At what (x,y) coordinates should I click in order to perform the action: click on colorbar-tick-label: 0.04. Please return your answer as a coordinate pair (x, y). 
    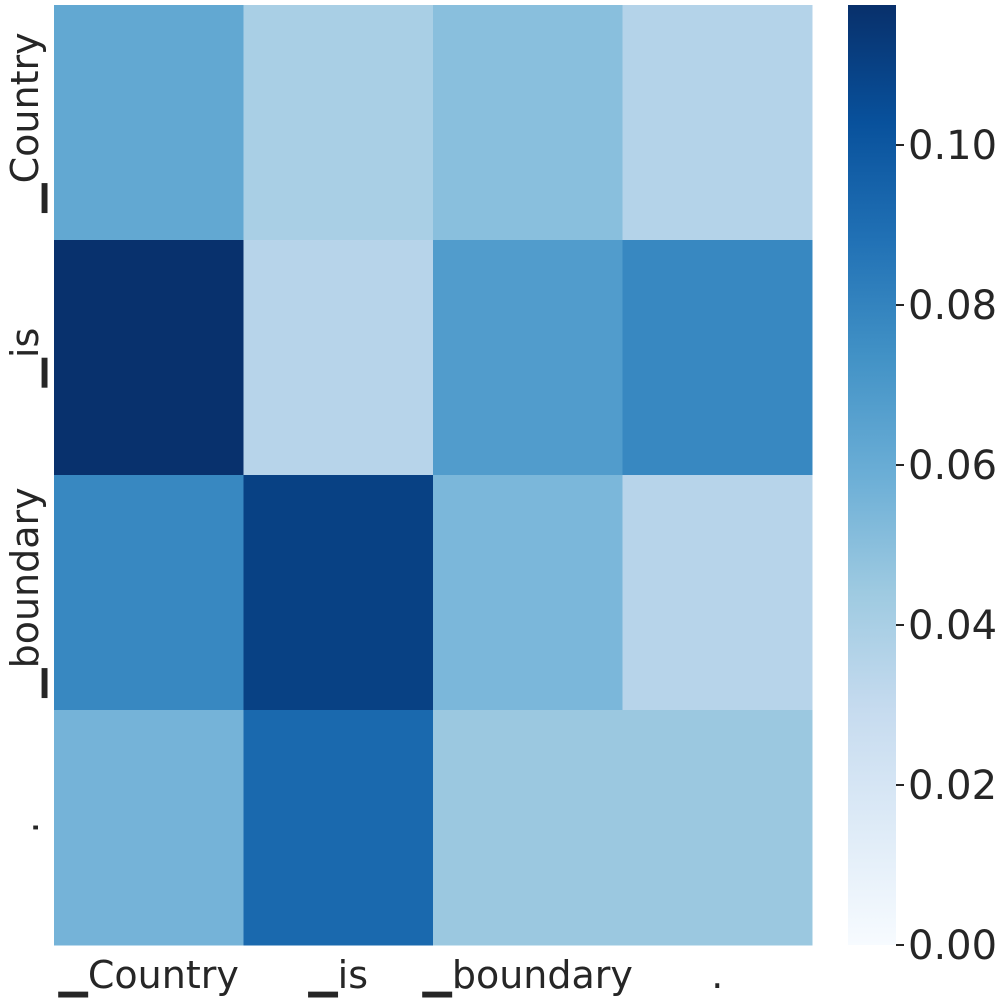
    Looking at the image, I should click on (952, 626).